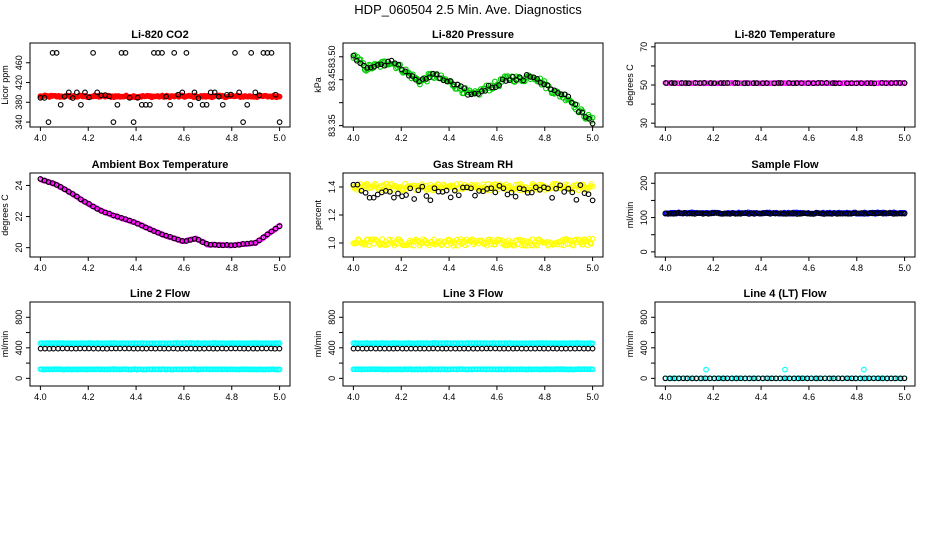 Image resolution: width=936 pixels, height=540 pixels. What do you see at coordinates (332, 125) in the screenshot?
I see `y-tick-label: 83.35` at bounding box center [332, 125].